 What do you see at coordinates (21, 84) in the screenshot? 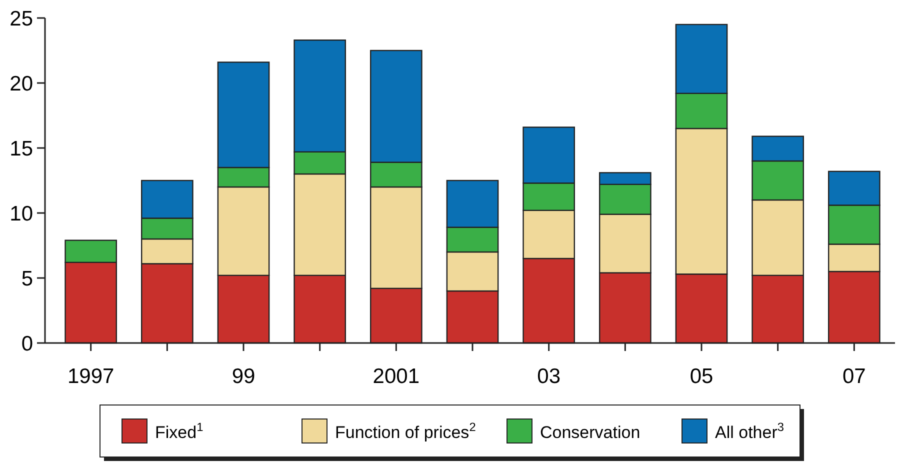
I see `y-tick-label: 20` at bounding box center [21, 84].